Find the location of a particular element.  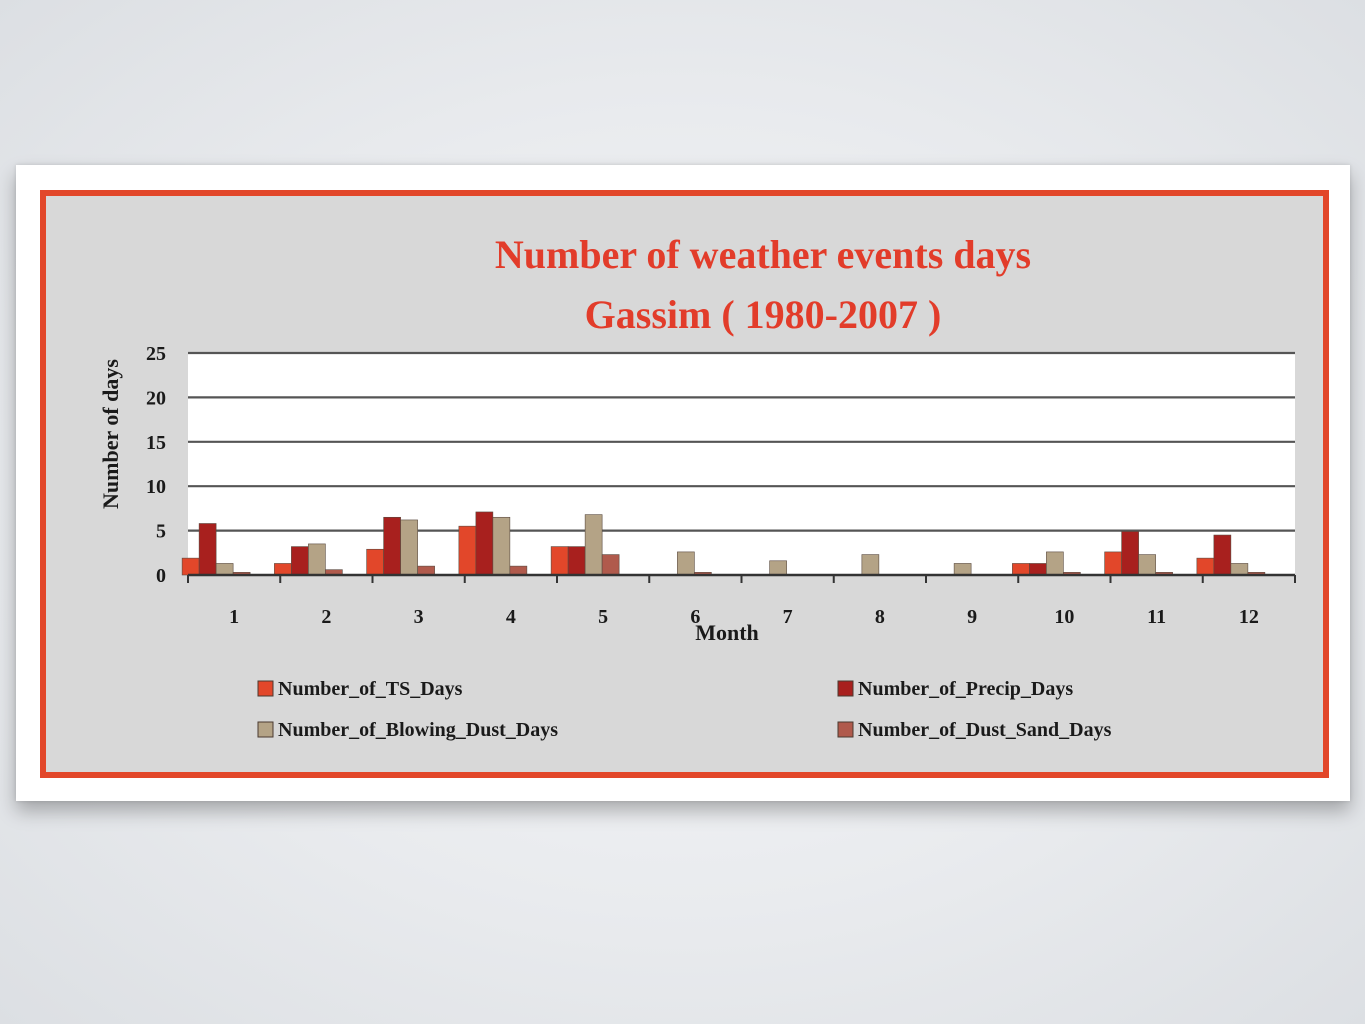

y-tick-label: 15 is located at coordinates (156, 443).